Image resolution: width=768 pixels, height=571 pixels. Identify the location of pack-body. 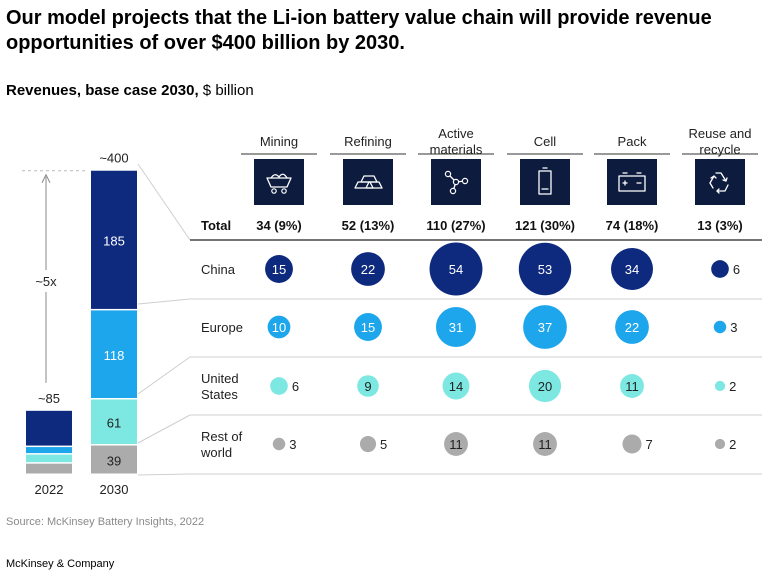
(632, 183).